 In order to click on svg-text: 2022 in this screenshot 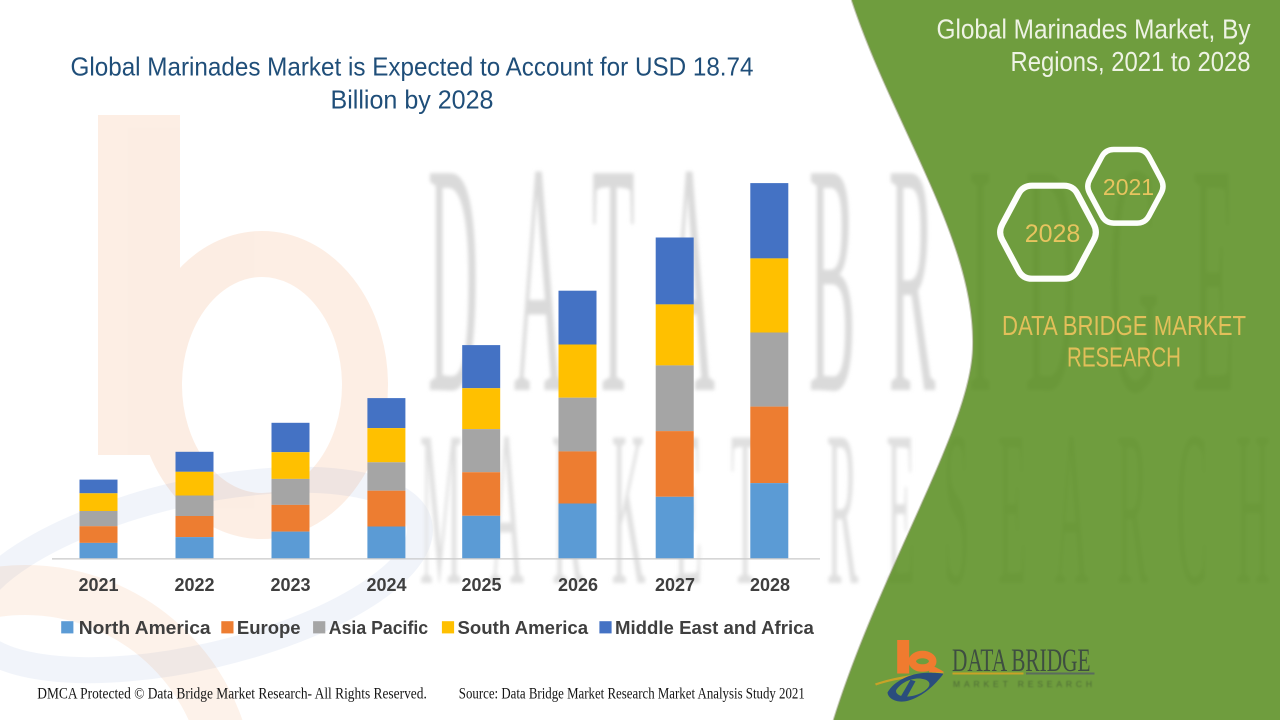, I will do `click(194, 585)`.